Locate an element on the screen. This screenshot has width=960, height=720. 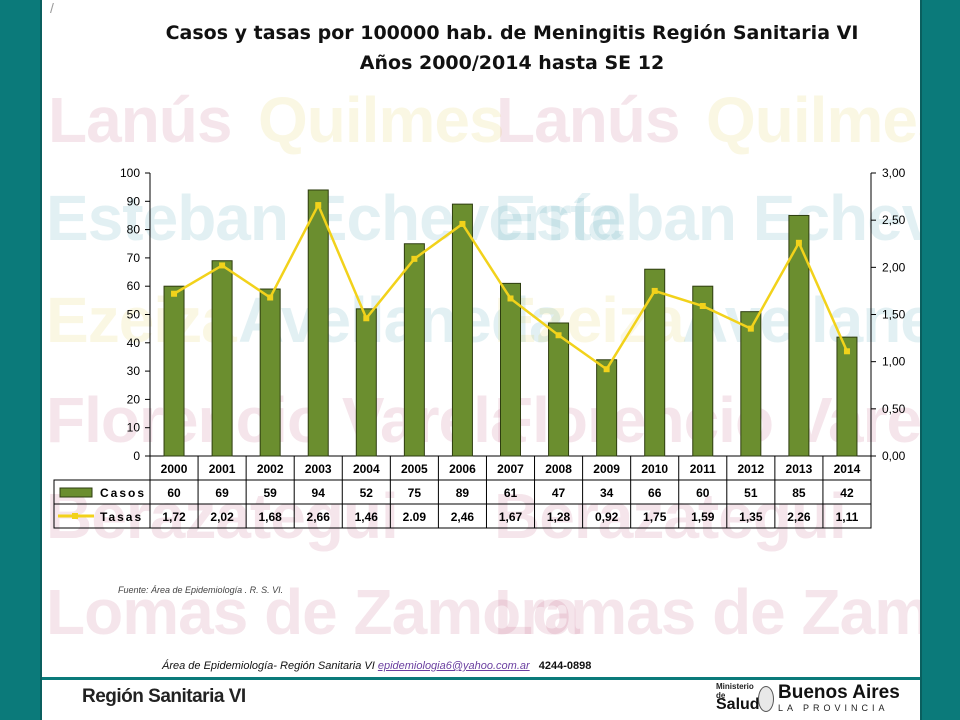
point-tasas-2008 is located at coordinates (558, 335).